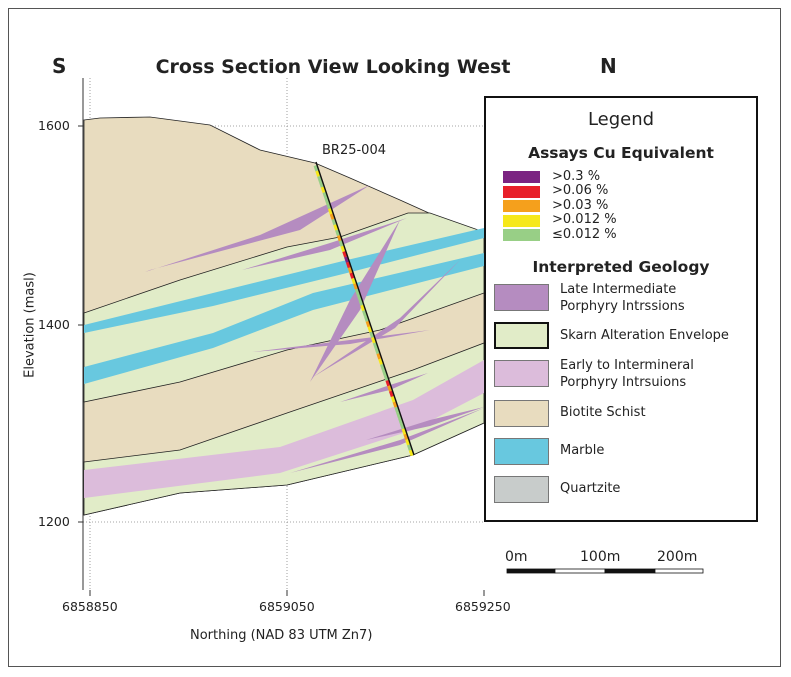 The image size is (791, 677). I want to click on assay-label: >0.06 %, so click(580, 190).